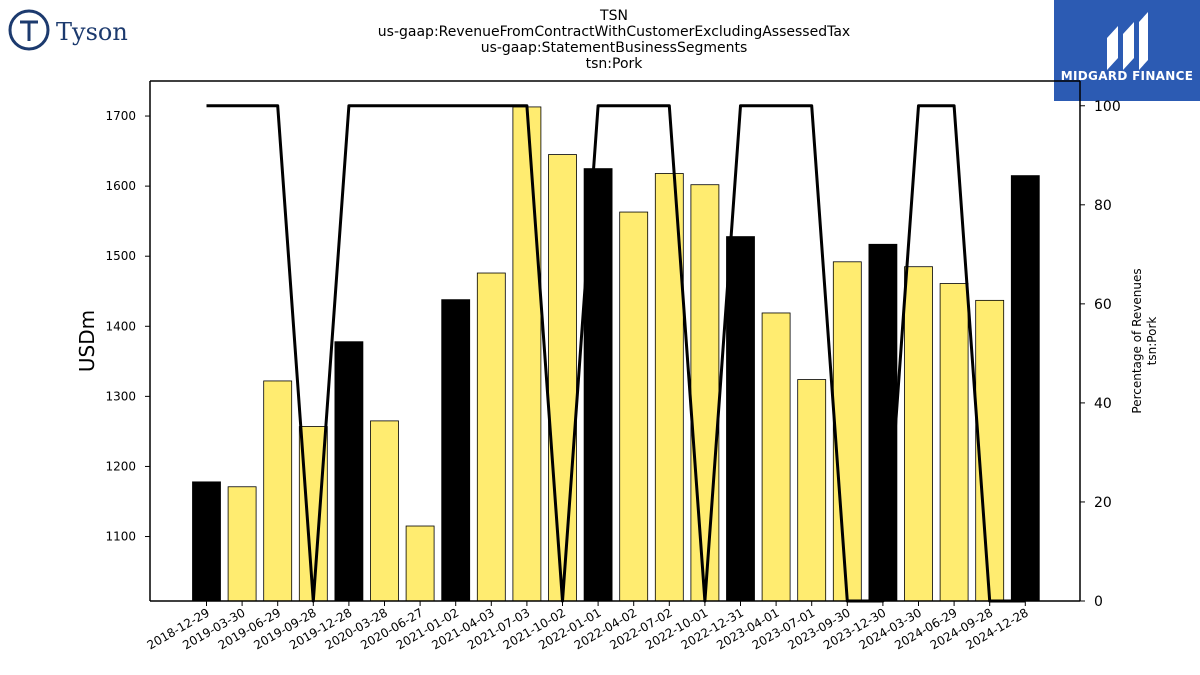 Image resolution: width=1200 pixels, height=675 pixels. Describe the element at coordinates (1152, 341) in the screenshot. I see `y-axis-label-right-line-2: tsn:Pork` at that location.